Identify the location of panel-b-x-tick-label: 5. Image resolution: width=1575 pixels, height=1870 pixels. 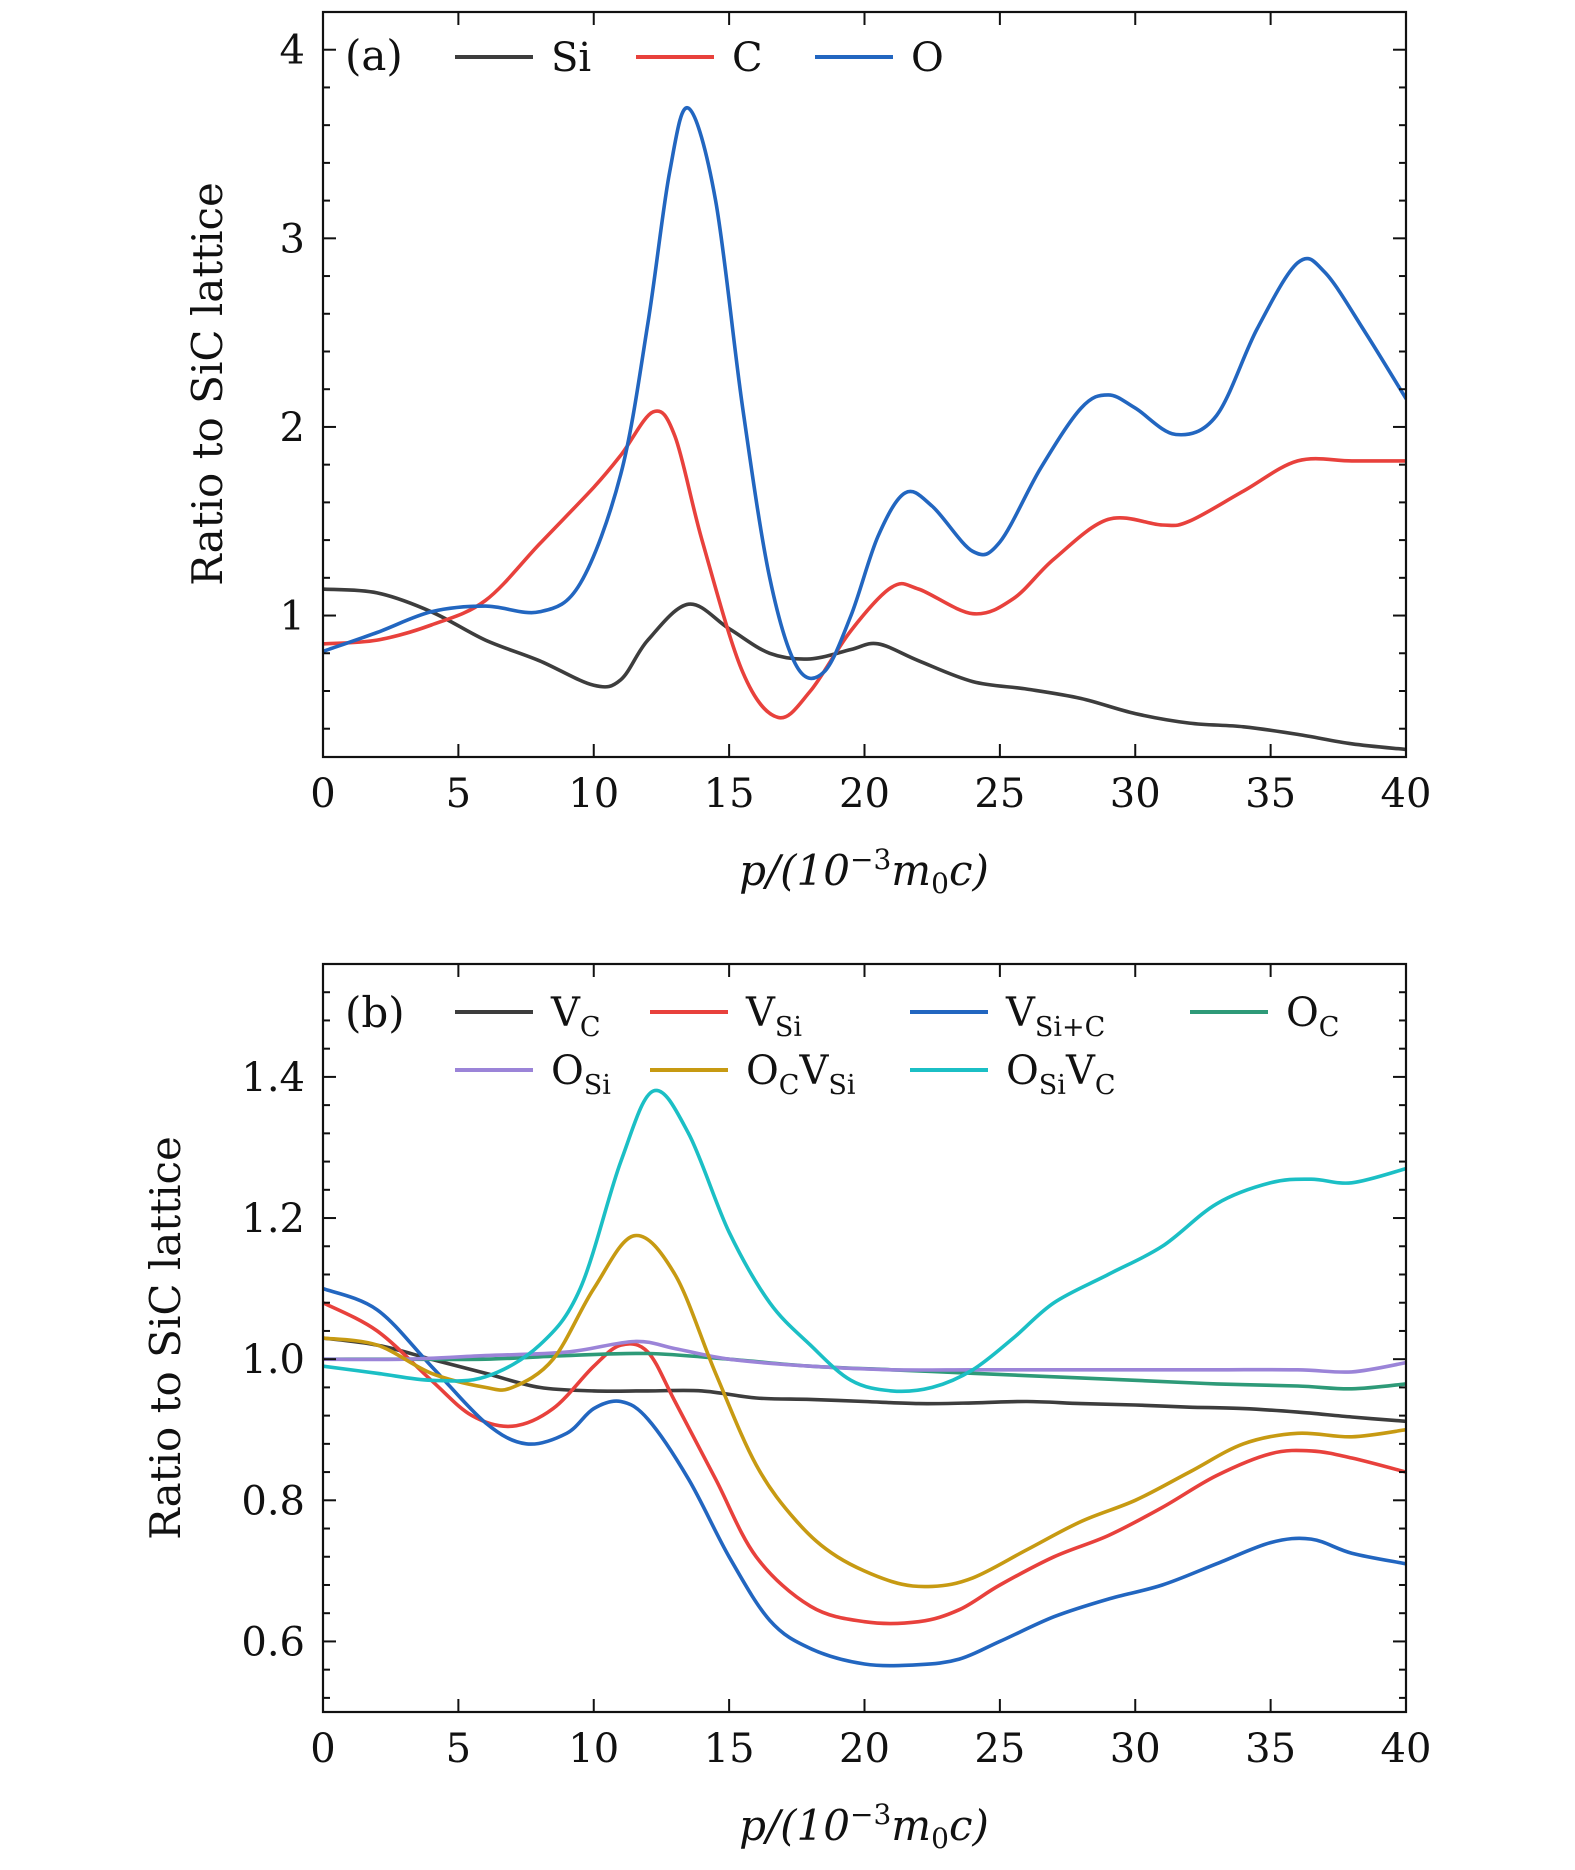
(458, 1749).